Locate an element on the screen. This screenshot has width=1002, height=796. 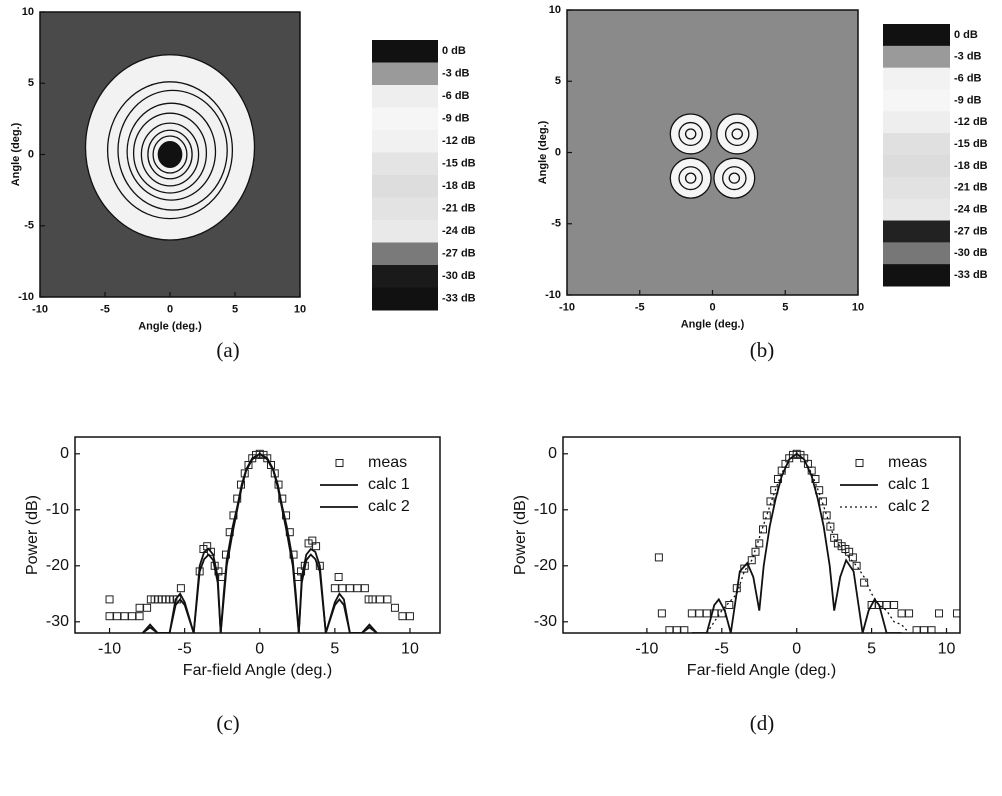
legend-marker is located at coordinates (859, 463).